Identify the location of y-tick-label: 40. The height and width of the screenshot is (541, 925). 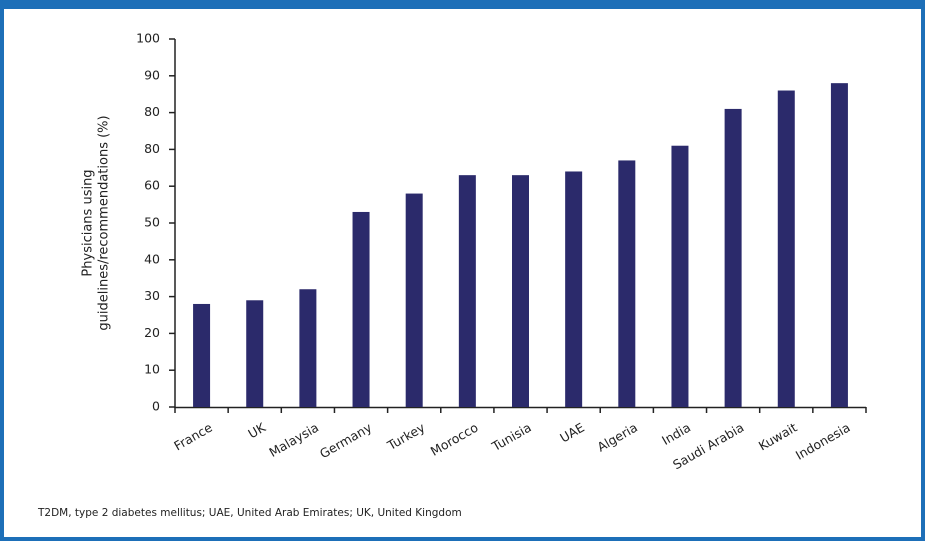
(152, 258).